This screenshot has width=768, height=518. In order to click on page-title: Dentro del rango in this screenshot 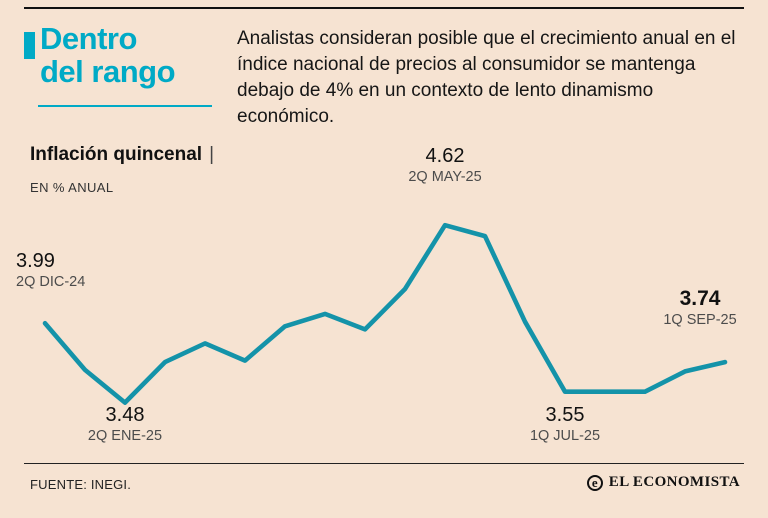, I will do `click(135, 55)`.